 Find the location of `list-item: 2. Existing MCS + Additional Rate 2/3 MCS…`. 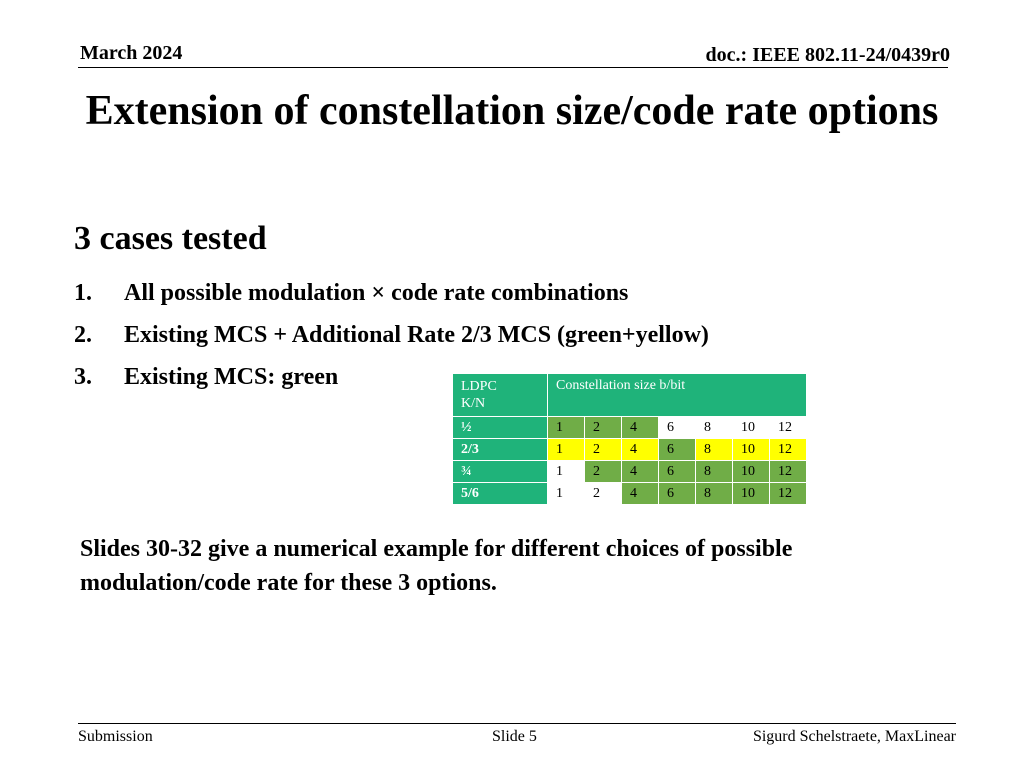

list-item: 2. Existing MCS + Additional Rate 2/3 MCS… is located at coordinates (391, 339).